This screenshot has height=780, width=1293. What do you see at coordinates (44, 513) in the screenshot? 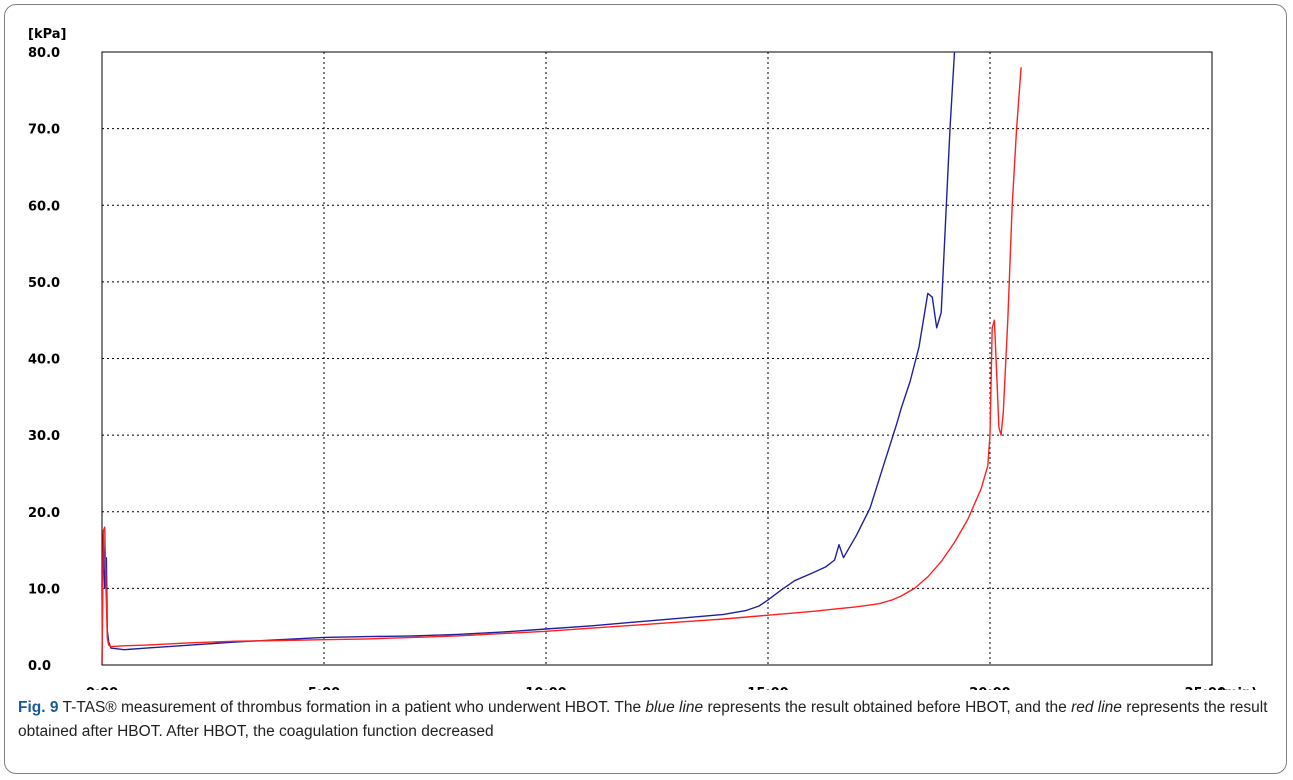
I see `y-tick-label: 20.0` at bounding box center [44, 513].